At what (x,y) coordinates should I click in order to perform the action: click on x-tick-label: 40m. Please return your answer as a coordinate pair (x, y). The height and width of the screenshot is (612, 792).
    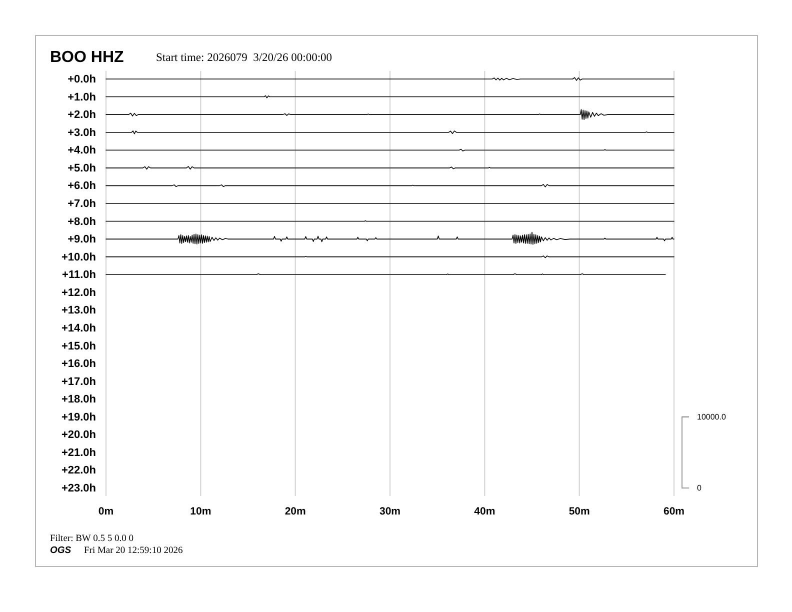
    Looking at the image, I should click on (485, 511).